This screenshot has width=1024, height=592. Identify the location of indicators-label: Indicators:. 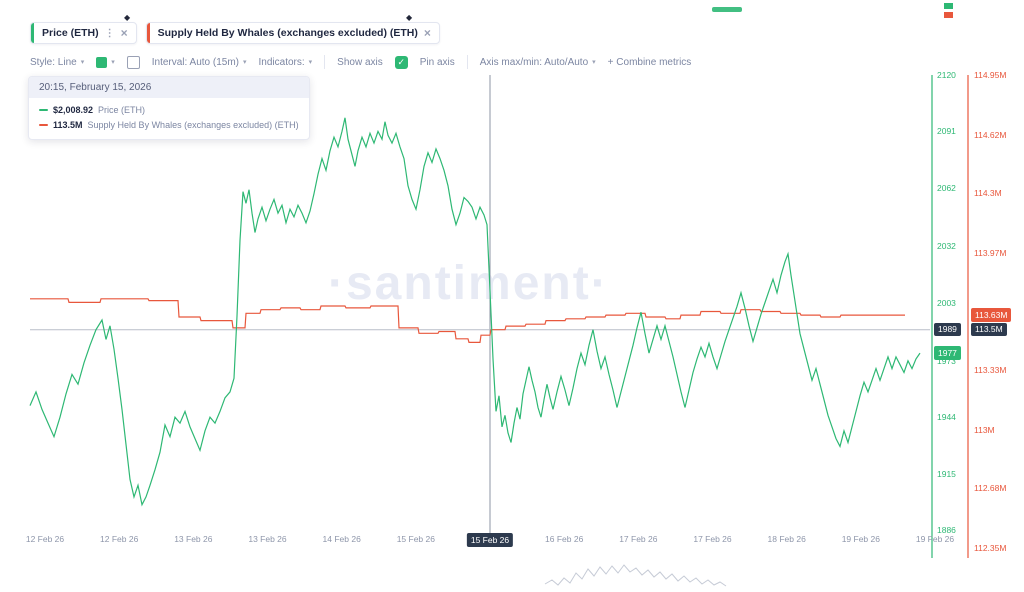
(281, 62).